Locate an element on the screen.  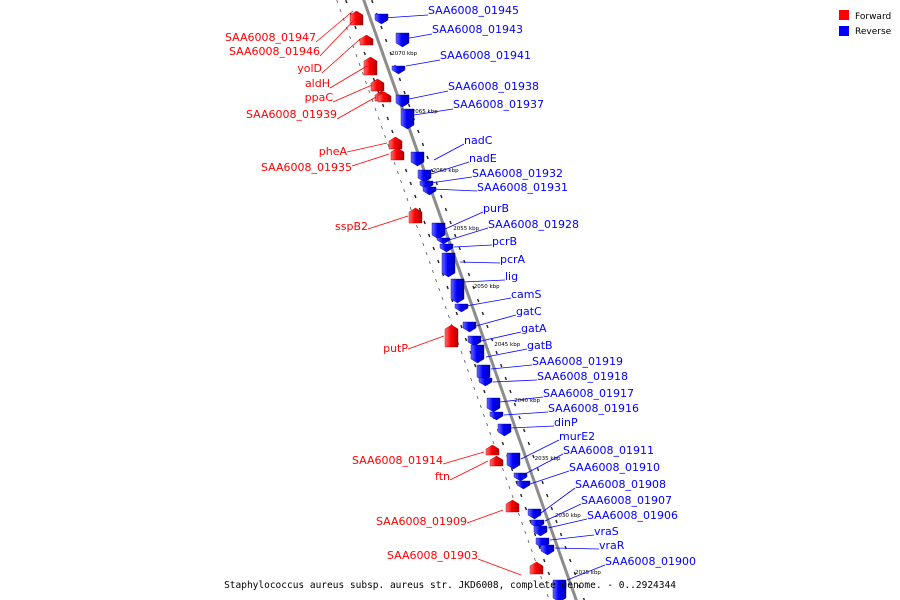
gene-label-saa6008-01943: SAA6008_01943 is located at coordinates (477, 29).